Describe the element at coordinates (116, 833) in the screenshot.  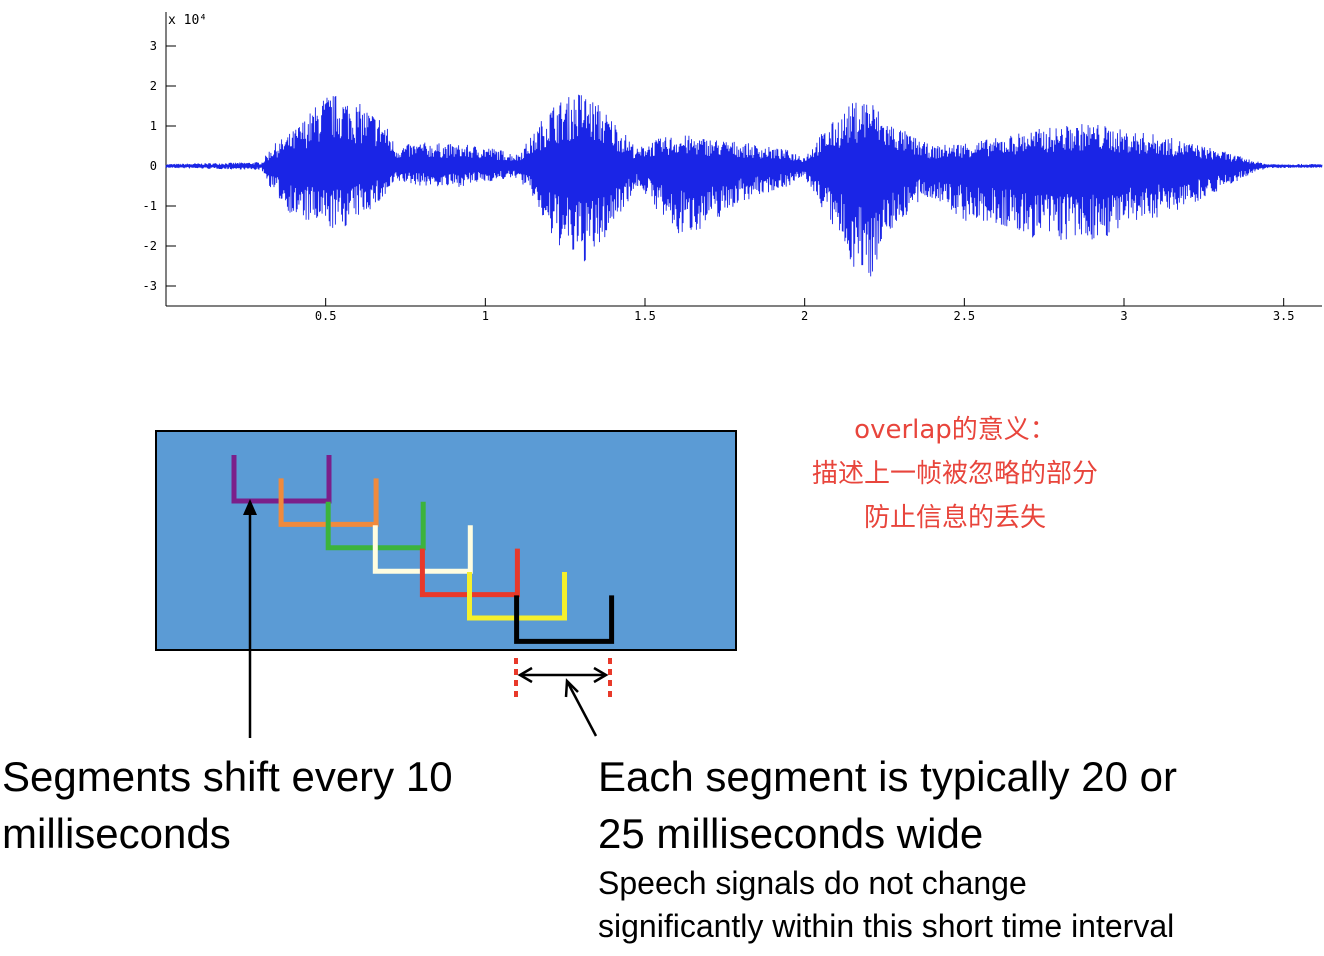
I see `shift-caption-line-2: milliseconds` at that location.